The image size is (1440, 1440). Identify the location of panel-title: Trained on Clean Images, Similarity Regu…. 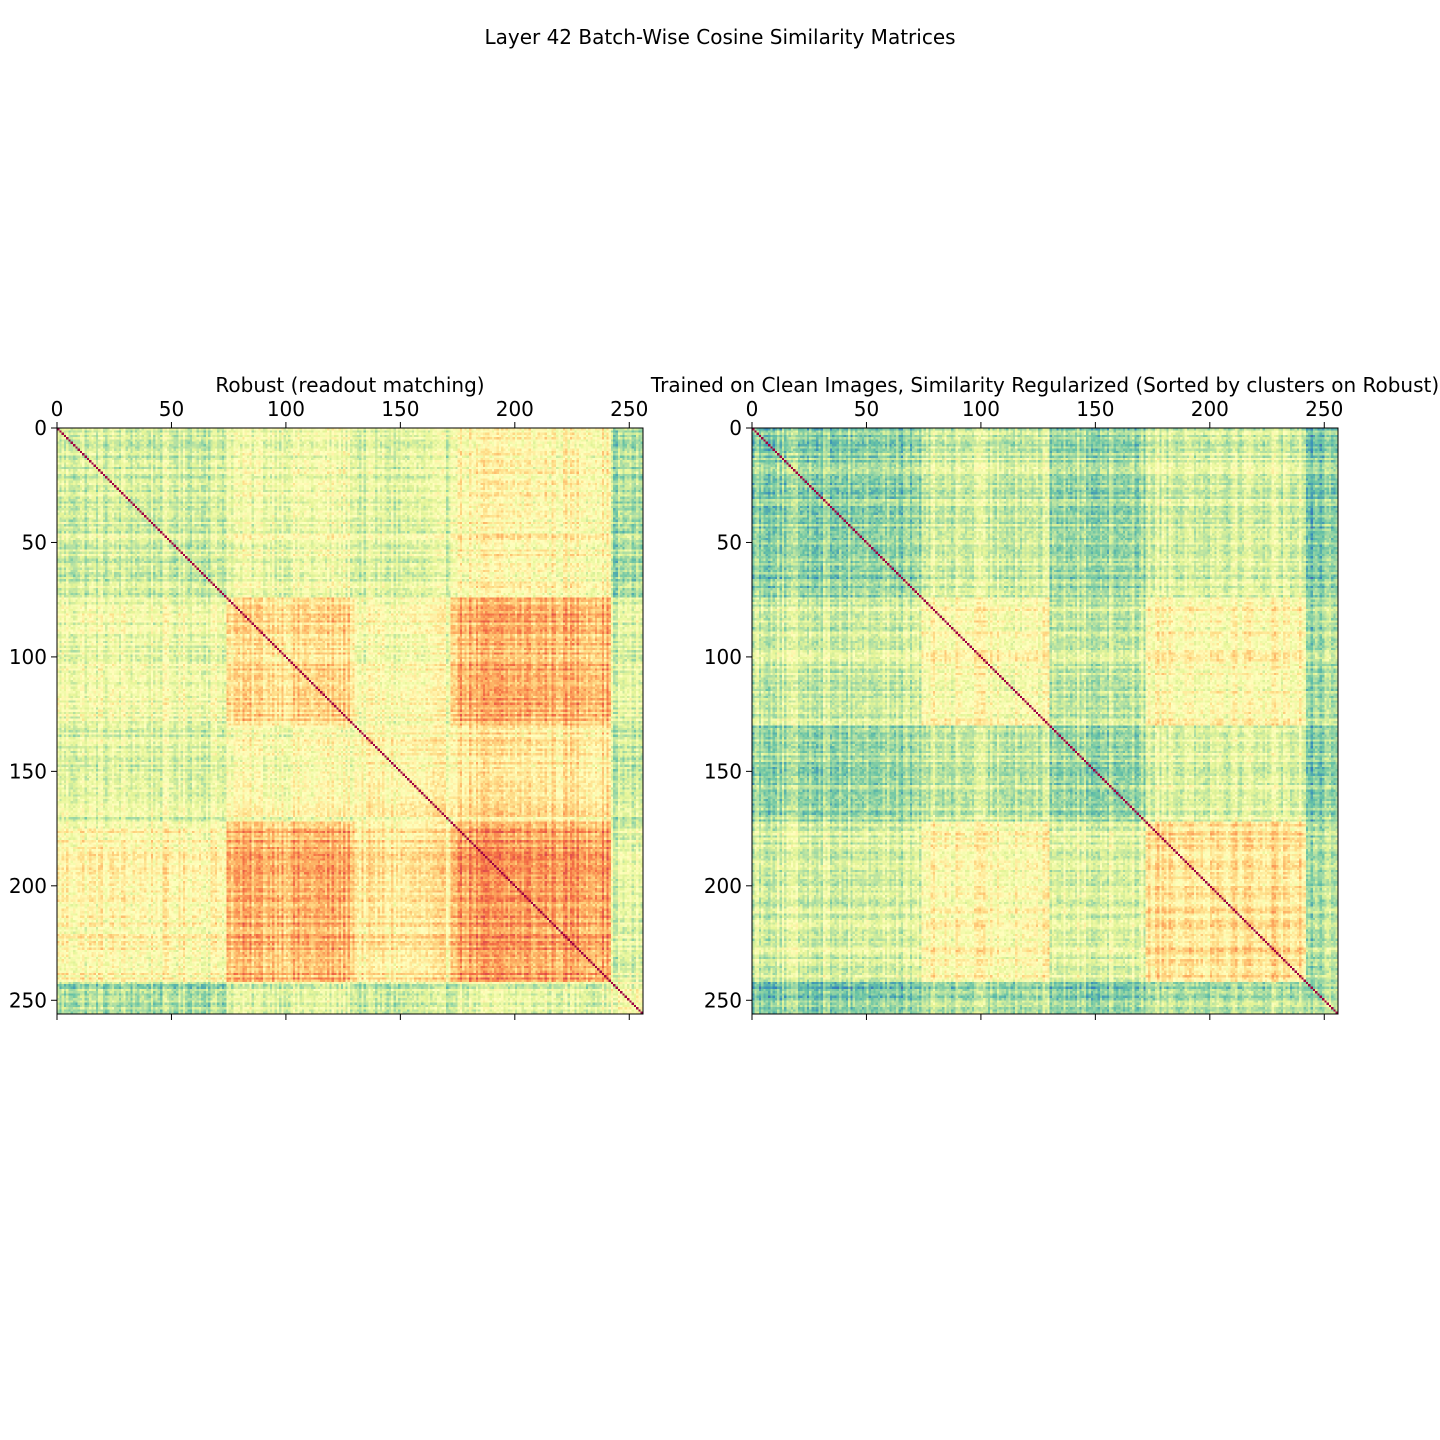
(1044, 385).